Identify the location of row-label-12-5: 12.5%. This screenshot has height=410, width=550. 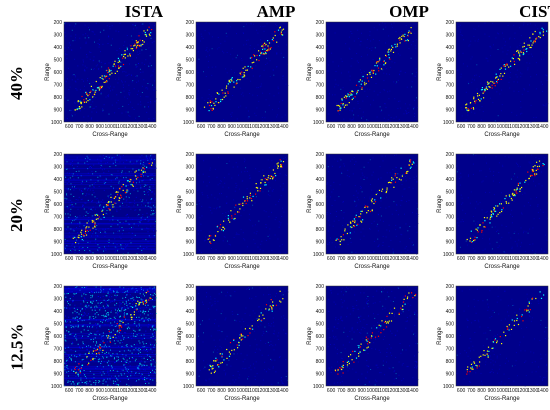
(17, 347).